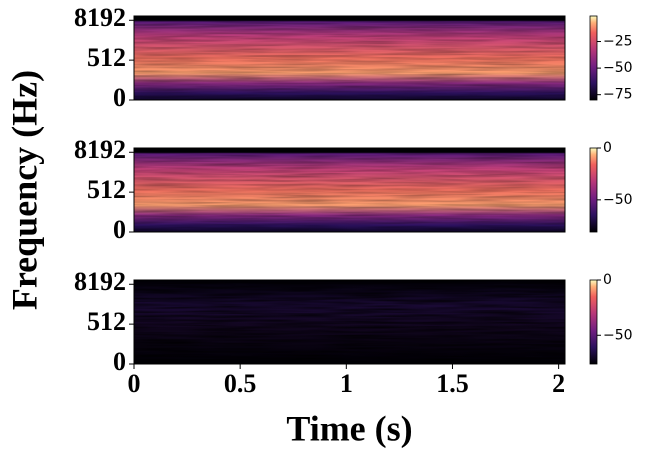 The image size is (648, 450). Describe the element at coordinates (452, 383) in the screenshot. I see `x-tick-label: 1.5` at that location.